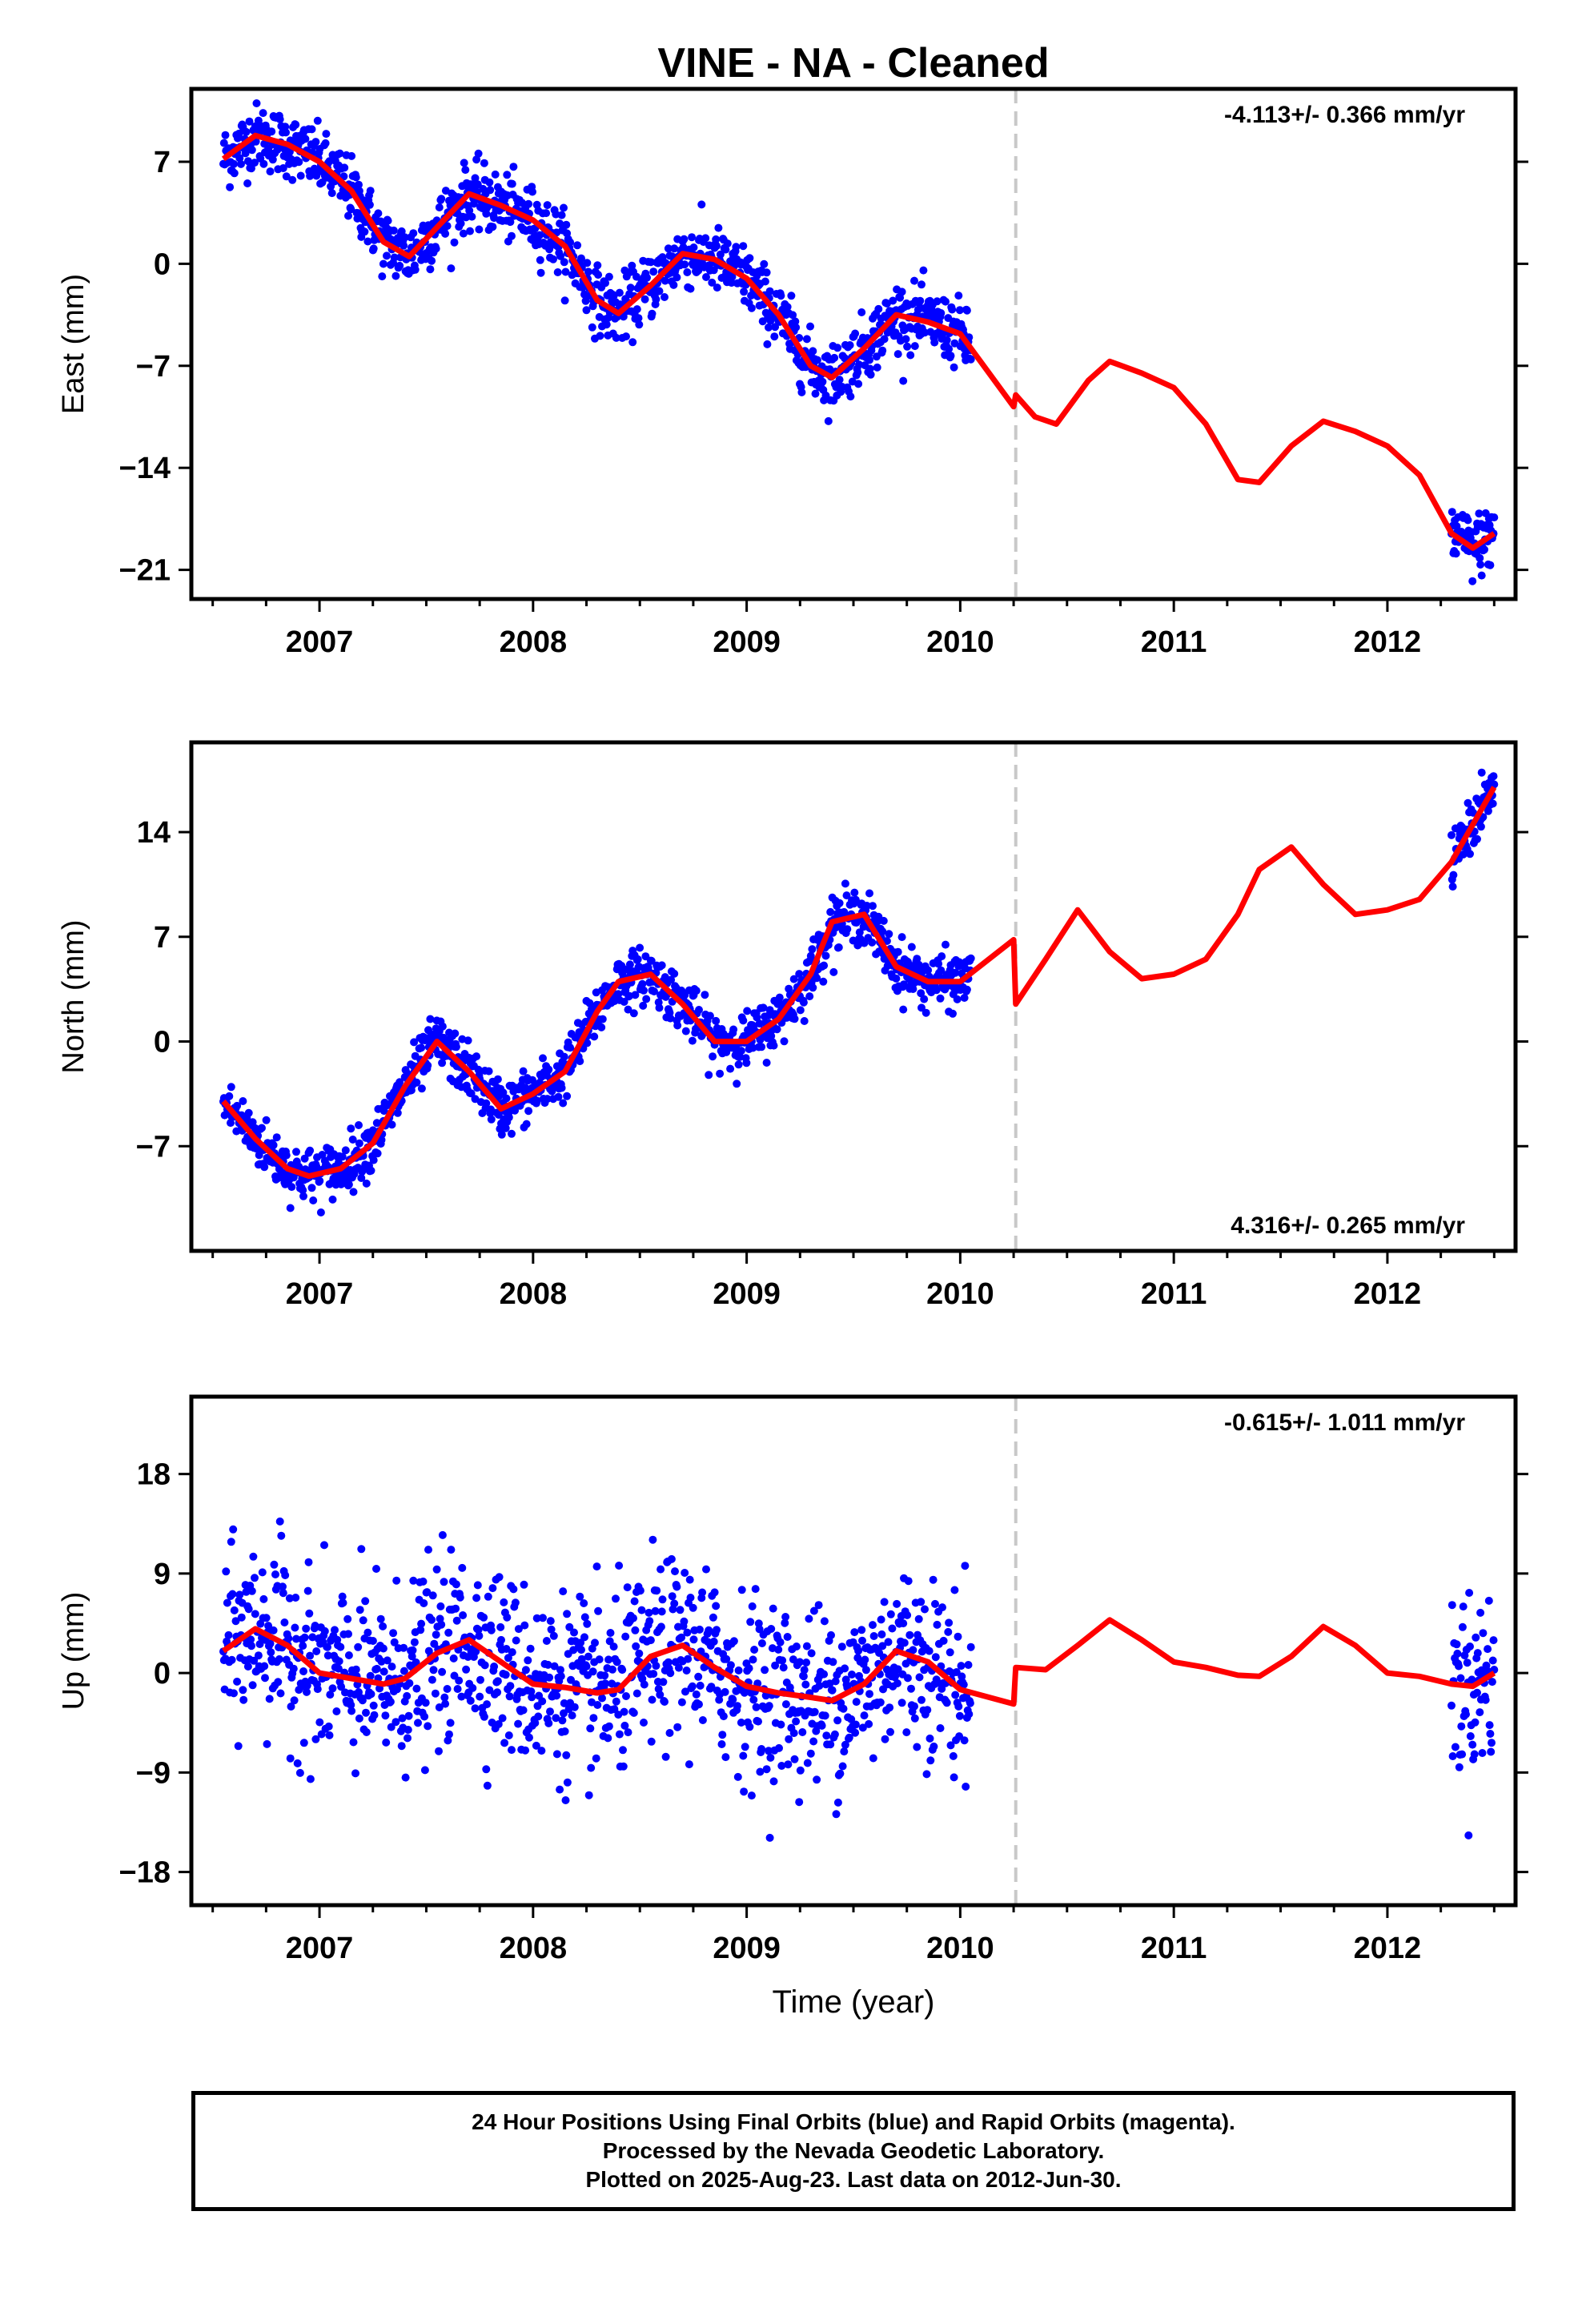  I want to click on x-tick-label: 2010, so click(960, 642).